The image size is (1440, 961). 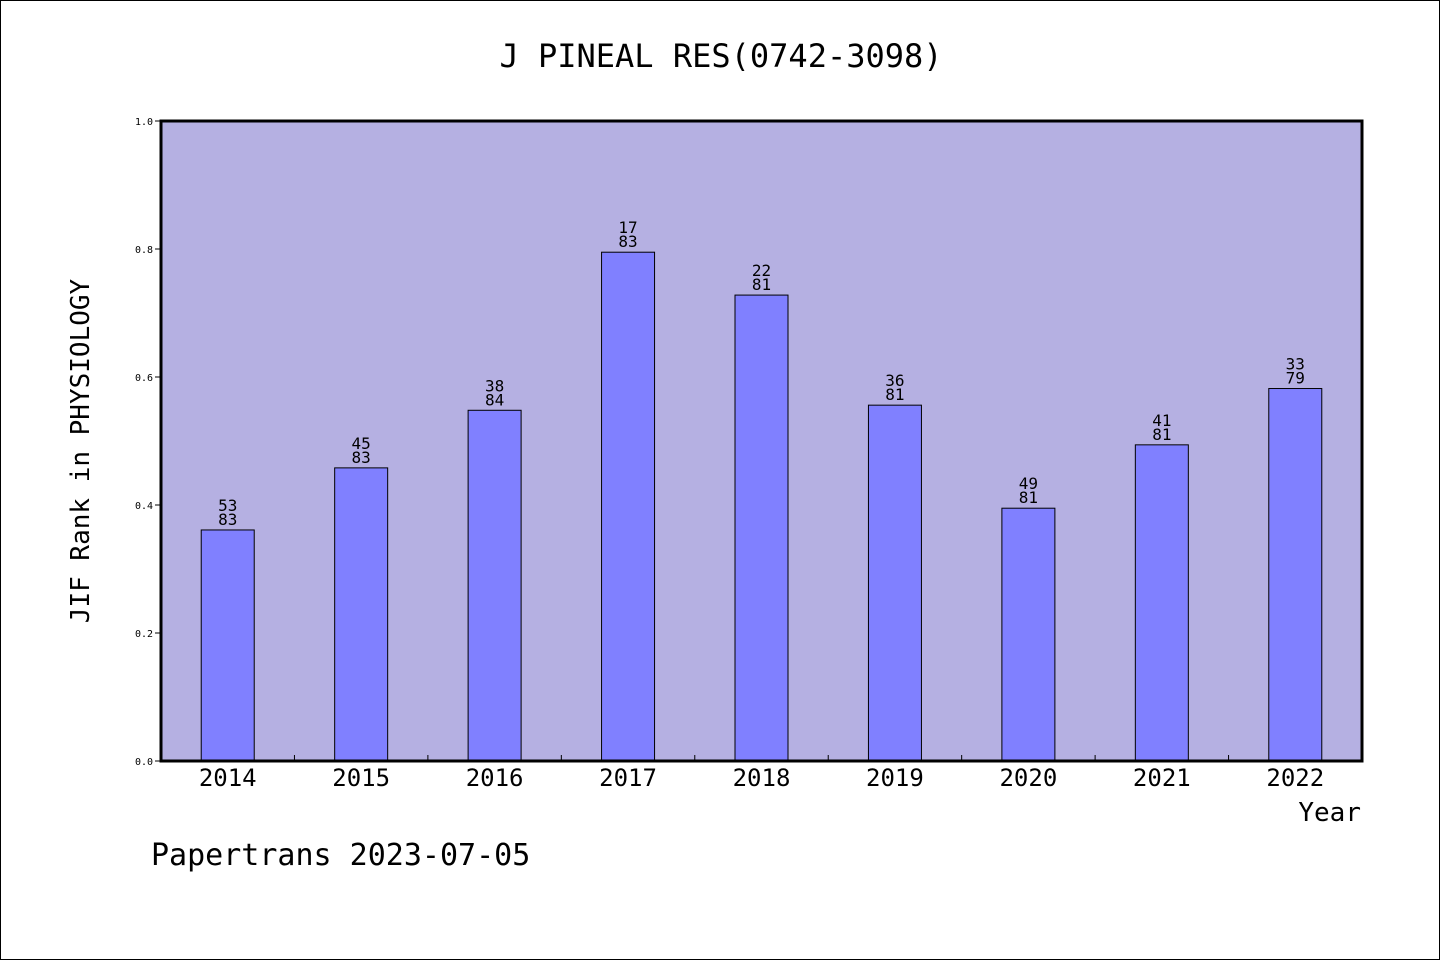 I want to click on y-tick-label: 0.8, so click(x=144, y=250).